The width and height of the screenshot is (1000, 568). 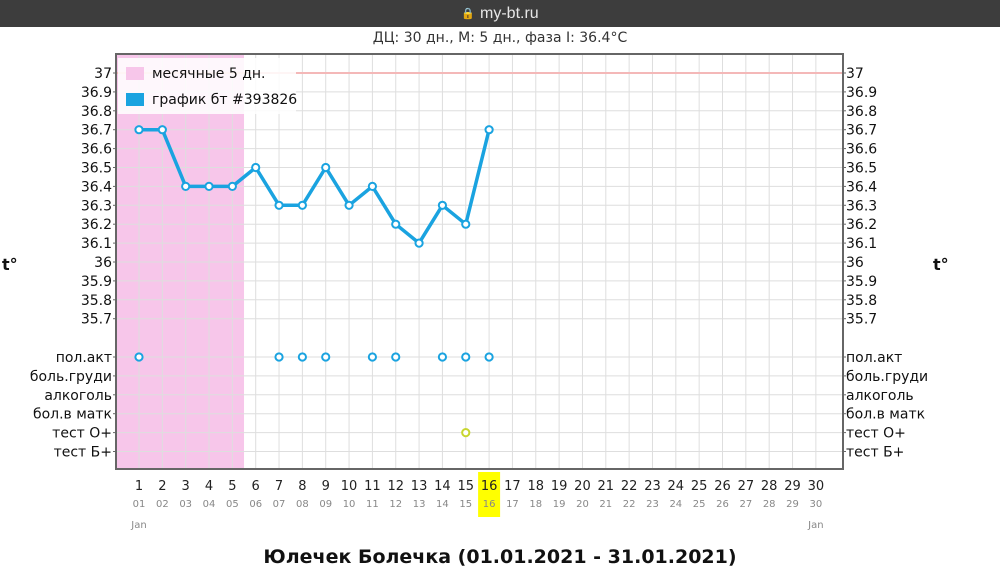 What do you see at coordinates (861, 187) in the screenshot?
I see `y-tick-label-right: 36.4` at bounding box center [861, 187].